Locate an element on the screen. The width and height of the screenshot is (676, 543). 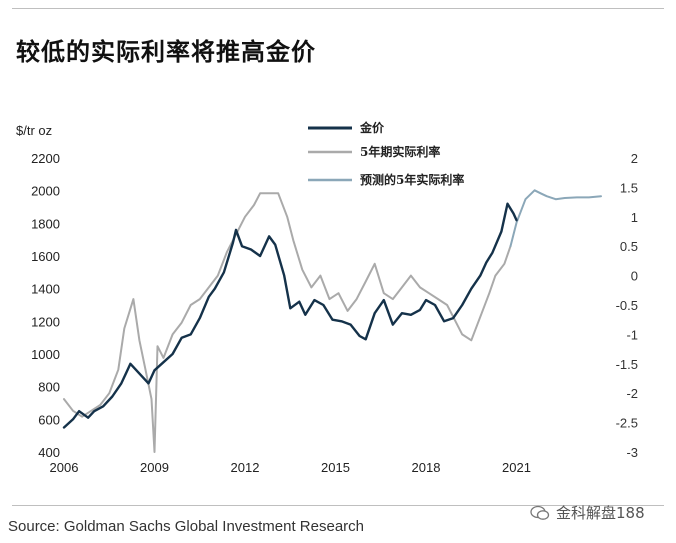
y2-tick-label: -0.5 is located at coordinates (627, 305).